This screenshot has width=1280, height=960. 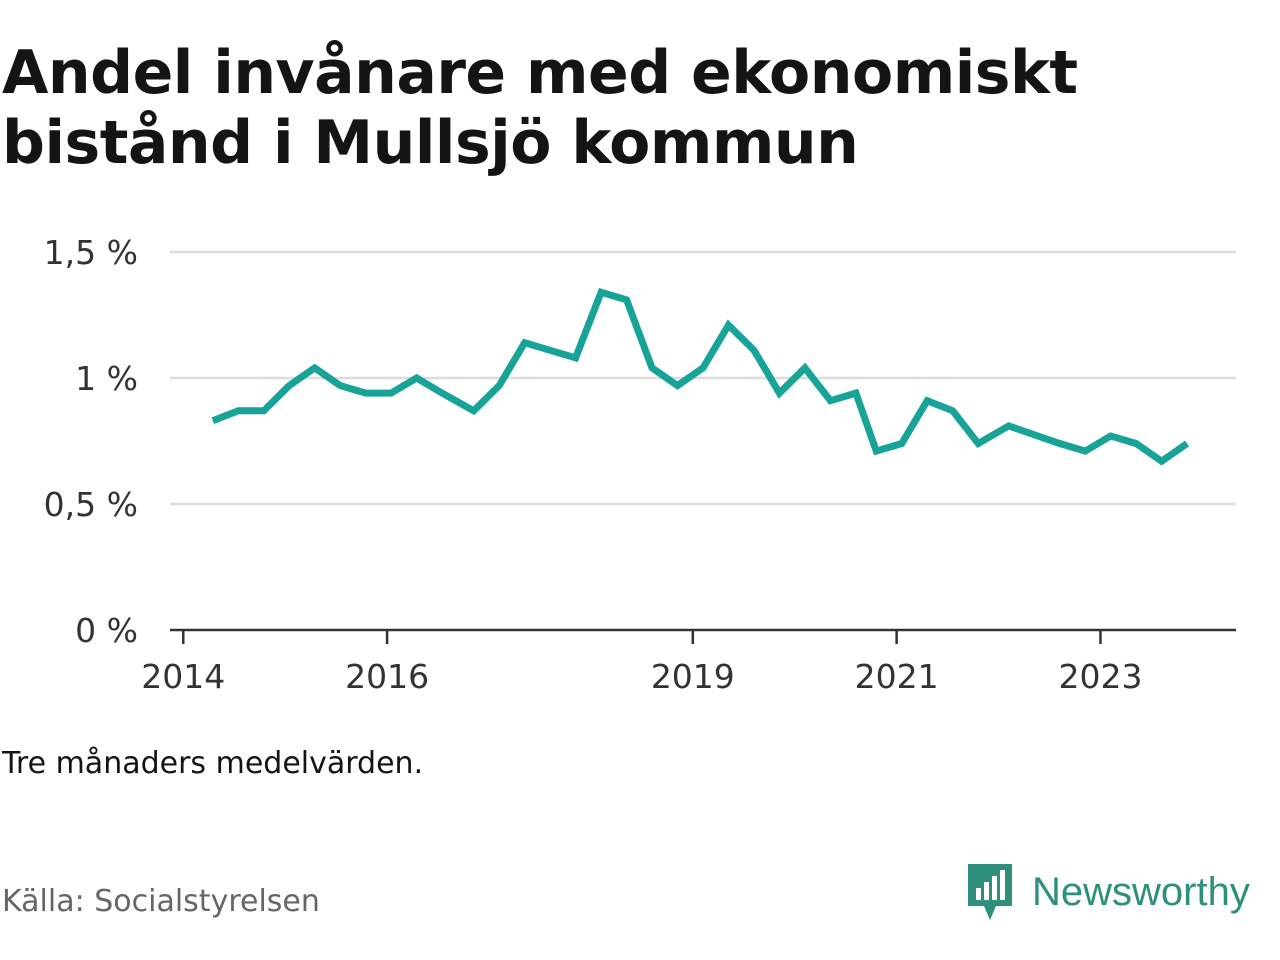 I want to click on series-group, so click(x=700, y=377).